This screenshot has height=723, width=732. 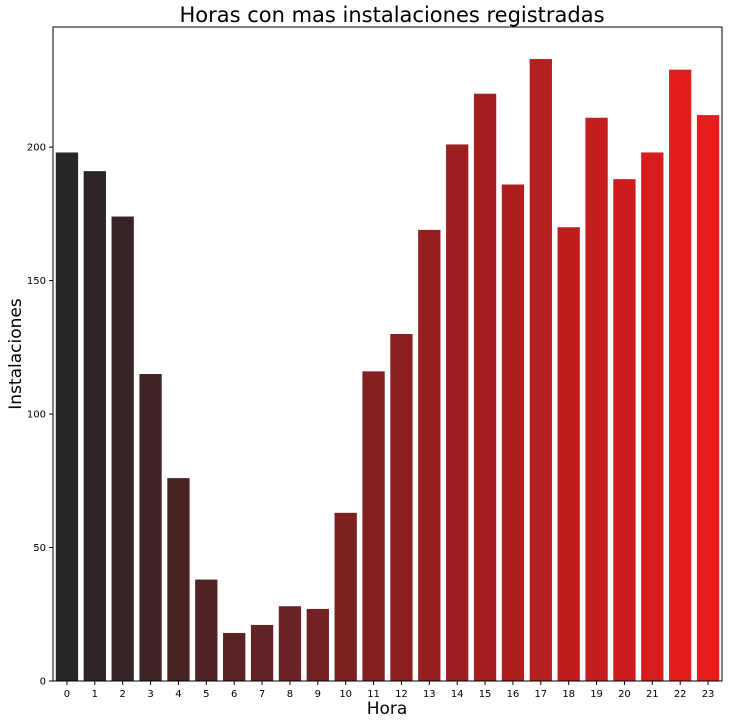 What do you see at coordinates (624, 694) in the screenshot?
I see `x-tick-label: 20` at bounding box center [624, 694].